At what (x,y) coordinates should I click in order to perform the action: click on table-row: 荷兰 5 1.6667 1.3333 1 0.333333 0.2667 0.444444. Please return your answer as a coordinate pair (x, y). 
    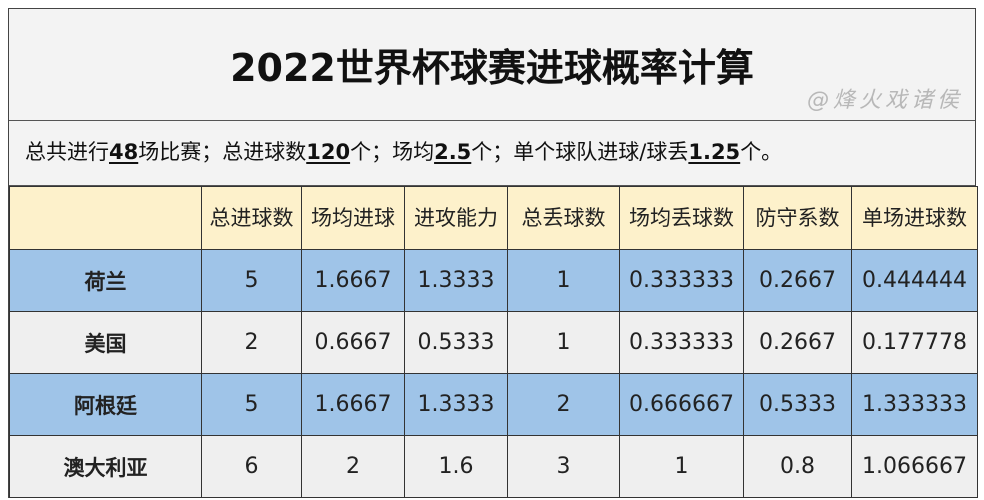
    Looking at the image, I should click on (493, 280).